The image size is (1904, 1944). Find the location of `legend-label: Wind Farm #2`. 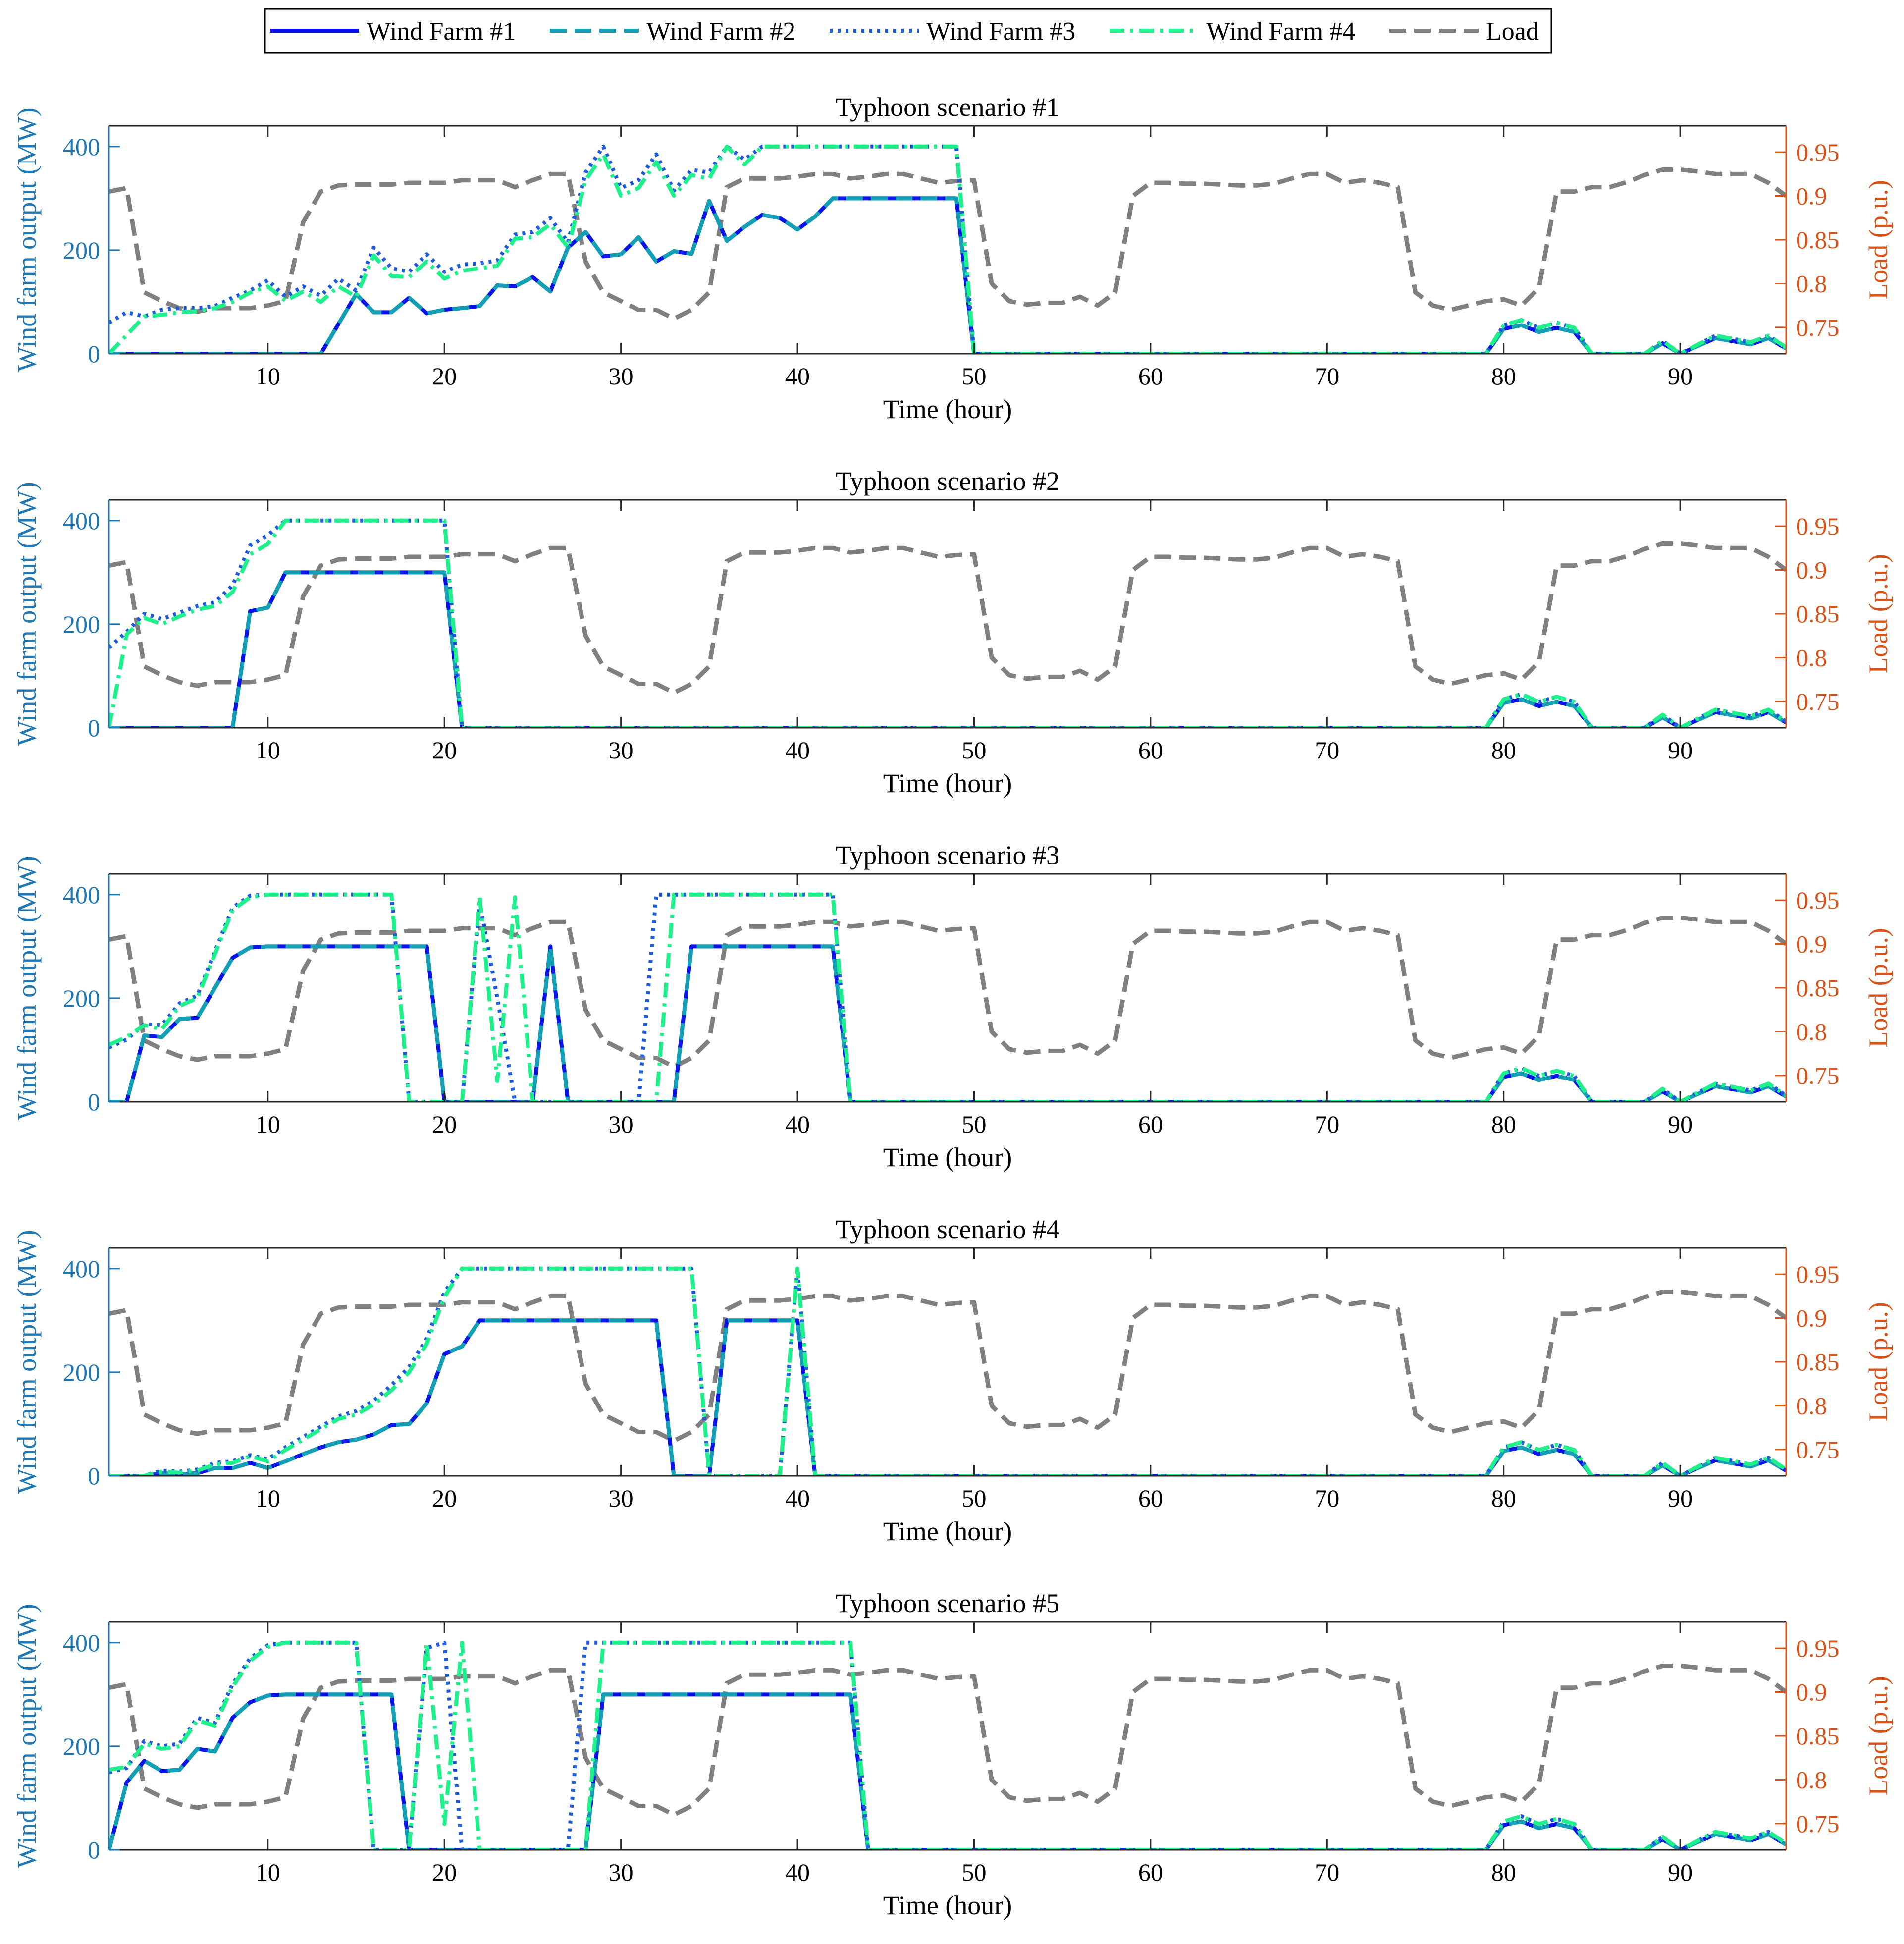

legend-label: Wind Farm #2 is located at coordinates (720, 32).